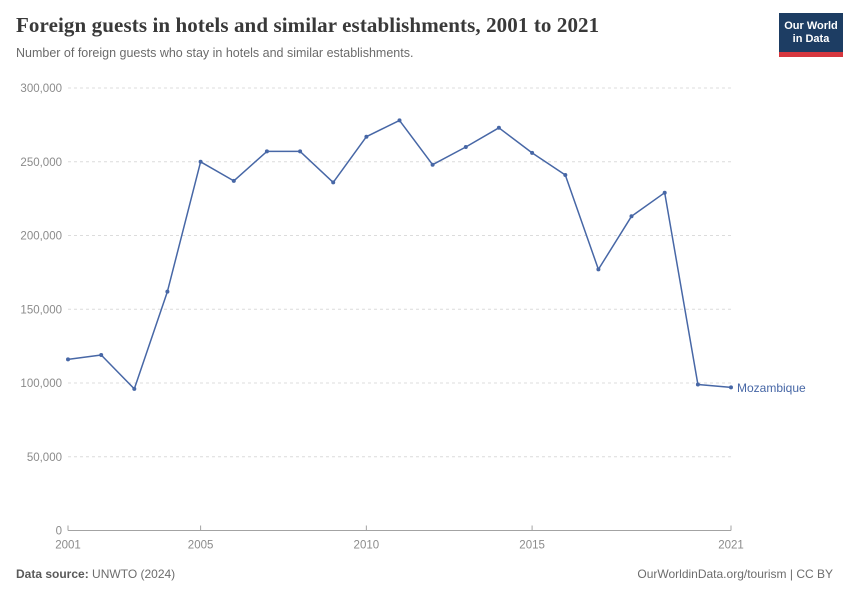 The height and width of the screenshot is (600, 850). I want to click on x-tick-label: 2021, so click(731, 546).